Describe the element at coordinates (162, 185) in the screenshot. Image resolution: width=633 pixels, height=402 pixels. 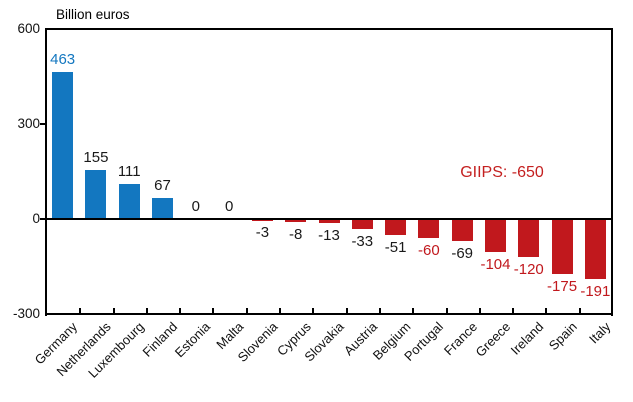
I see `value-label-finland: 67` at that location.